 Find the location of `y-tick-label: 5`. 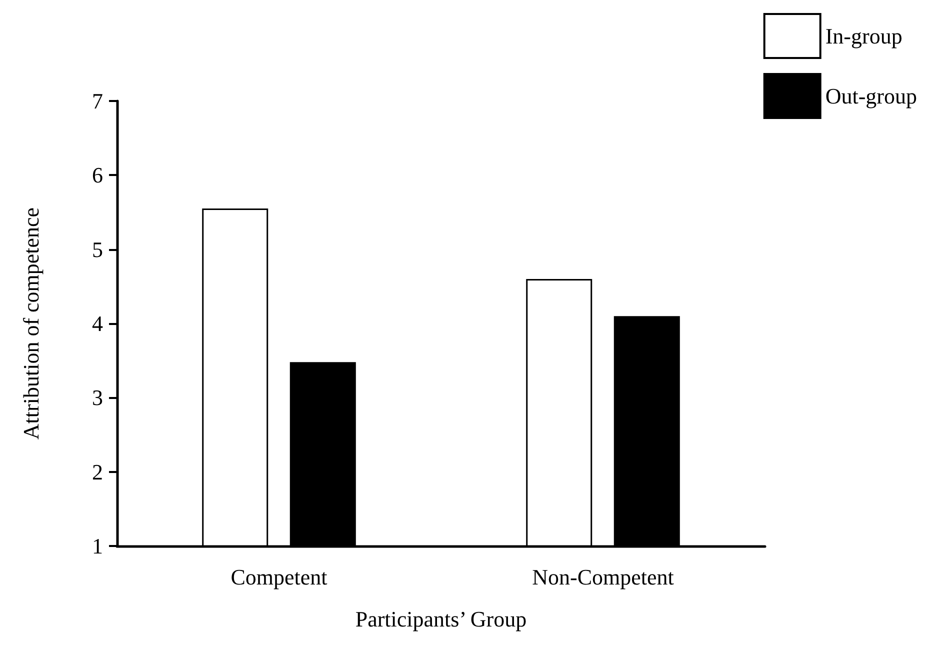

y-tick-label: 5 is located at coordinates (97, 249).